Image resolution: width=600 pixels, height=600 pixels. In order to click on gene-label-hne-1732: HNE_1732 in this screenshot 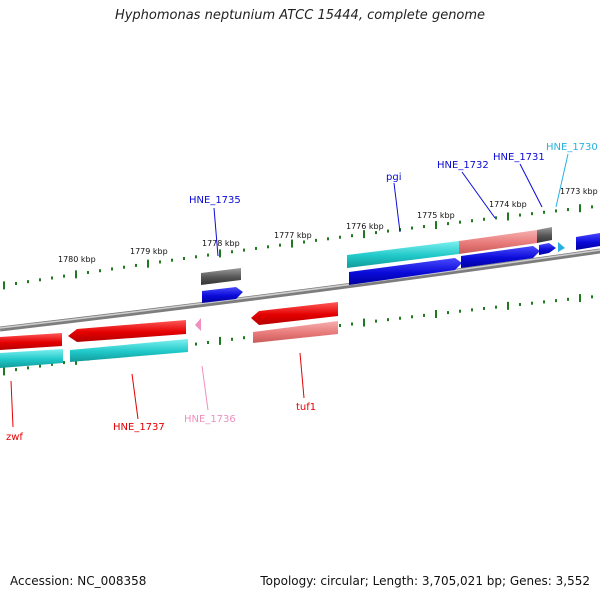, I will do `click(463, 165)`.